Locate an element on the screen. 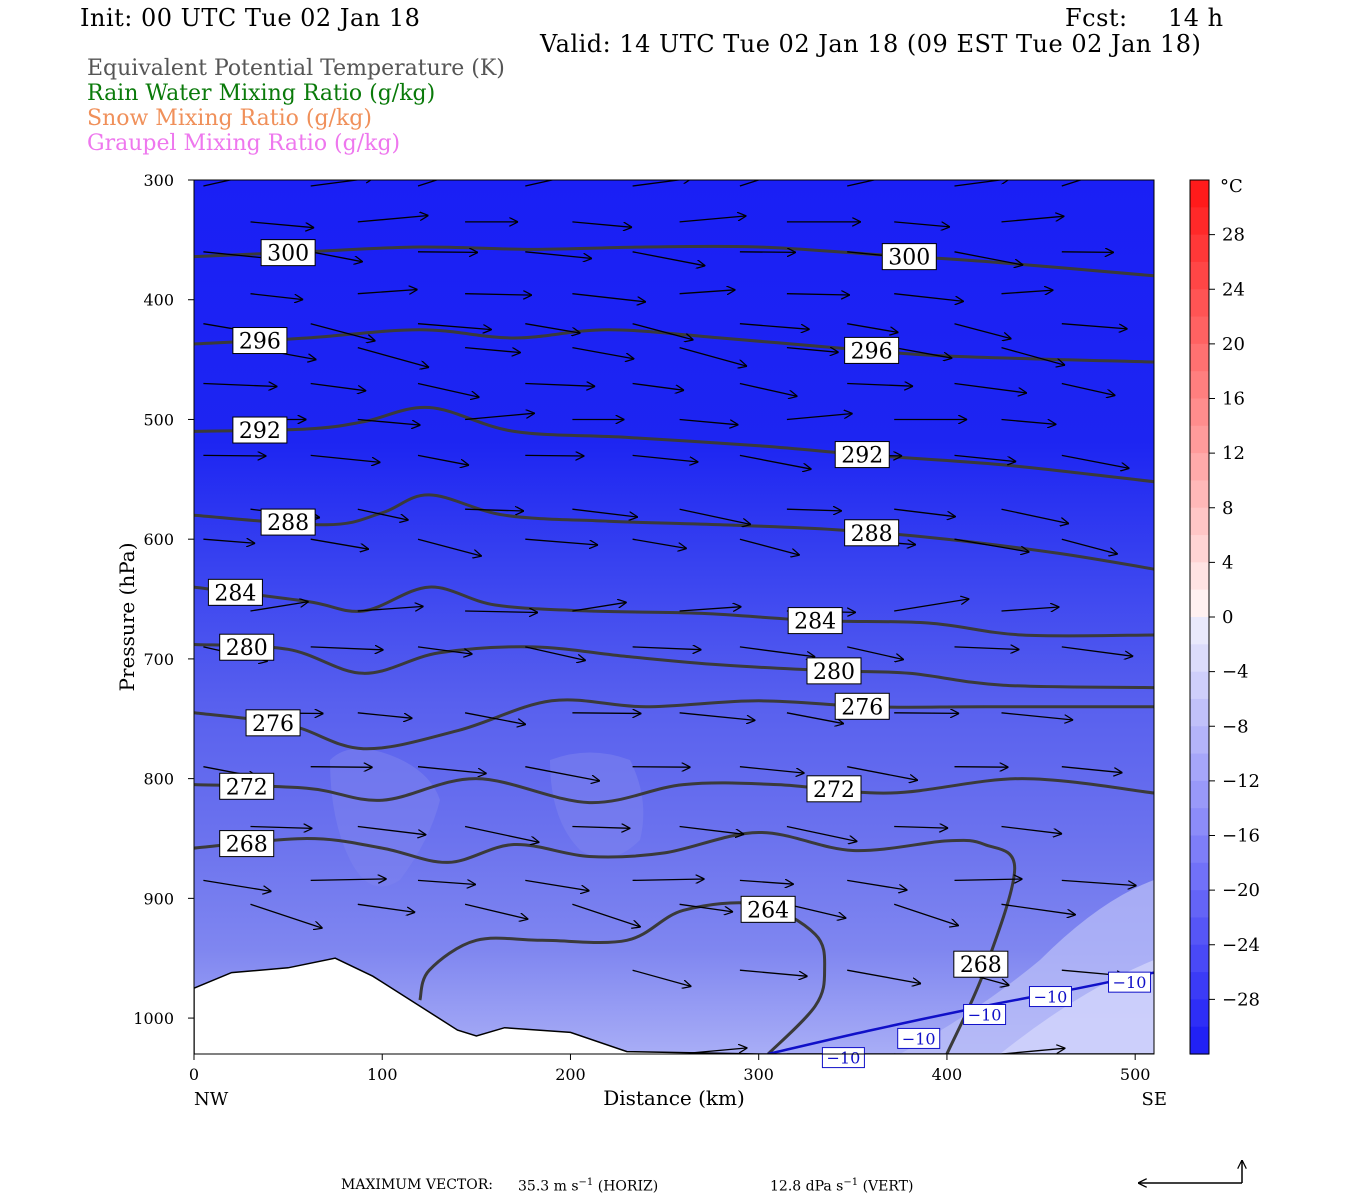  temperature-label-box is located at coordinates (843, 1058).